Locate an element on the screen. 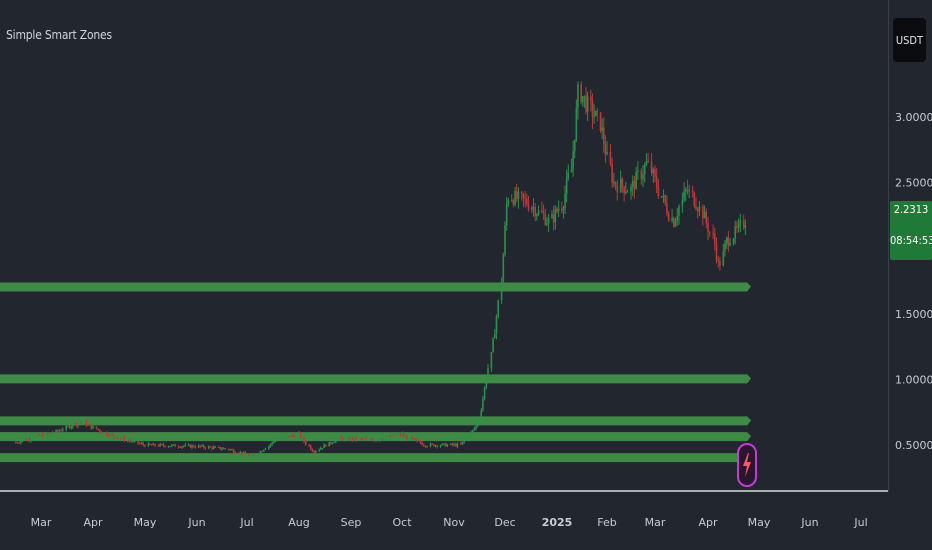 This screenshot has height=550, width=932. time-tick-label: Nov is located at coordinates (454, 522).